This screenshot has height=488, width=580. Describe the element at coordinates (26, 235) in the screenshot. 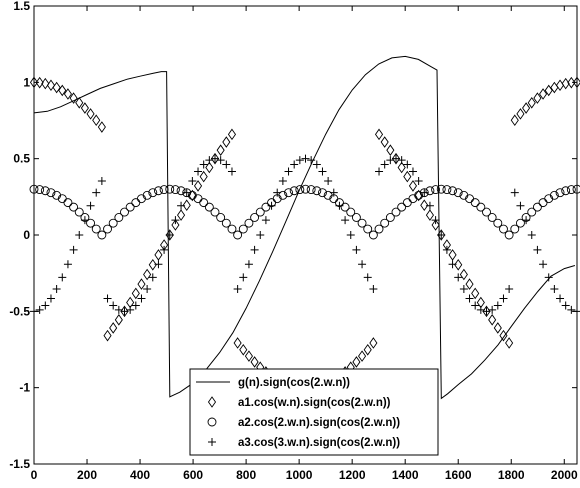

I see `y-tick-label: 0` at that location.